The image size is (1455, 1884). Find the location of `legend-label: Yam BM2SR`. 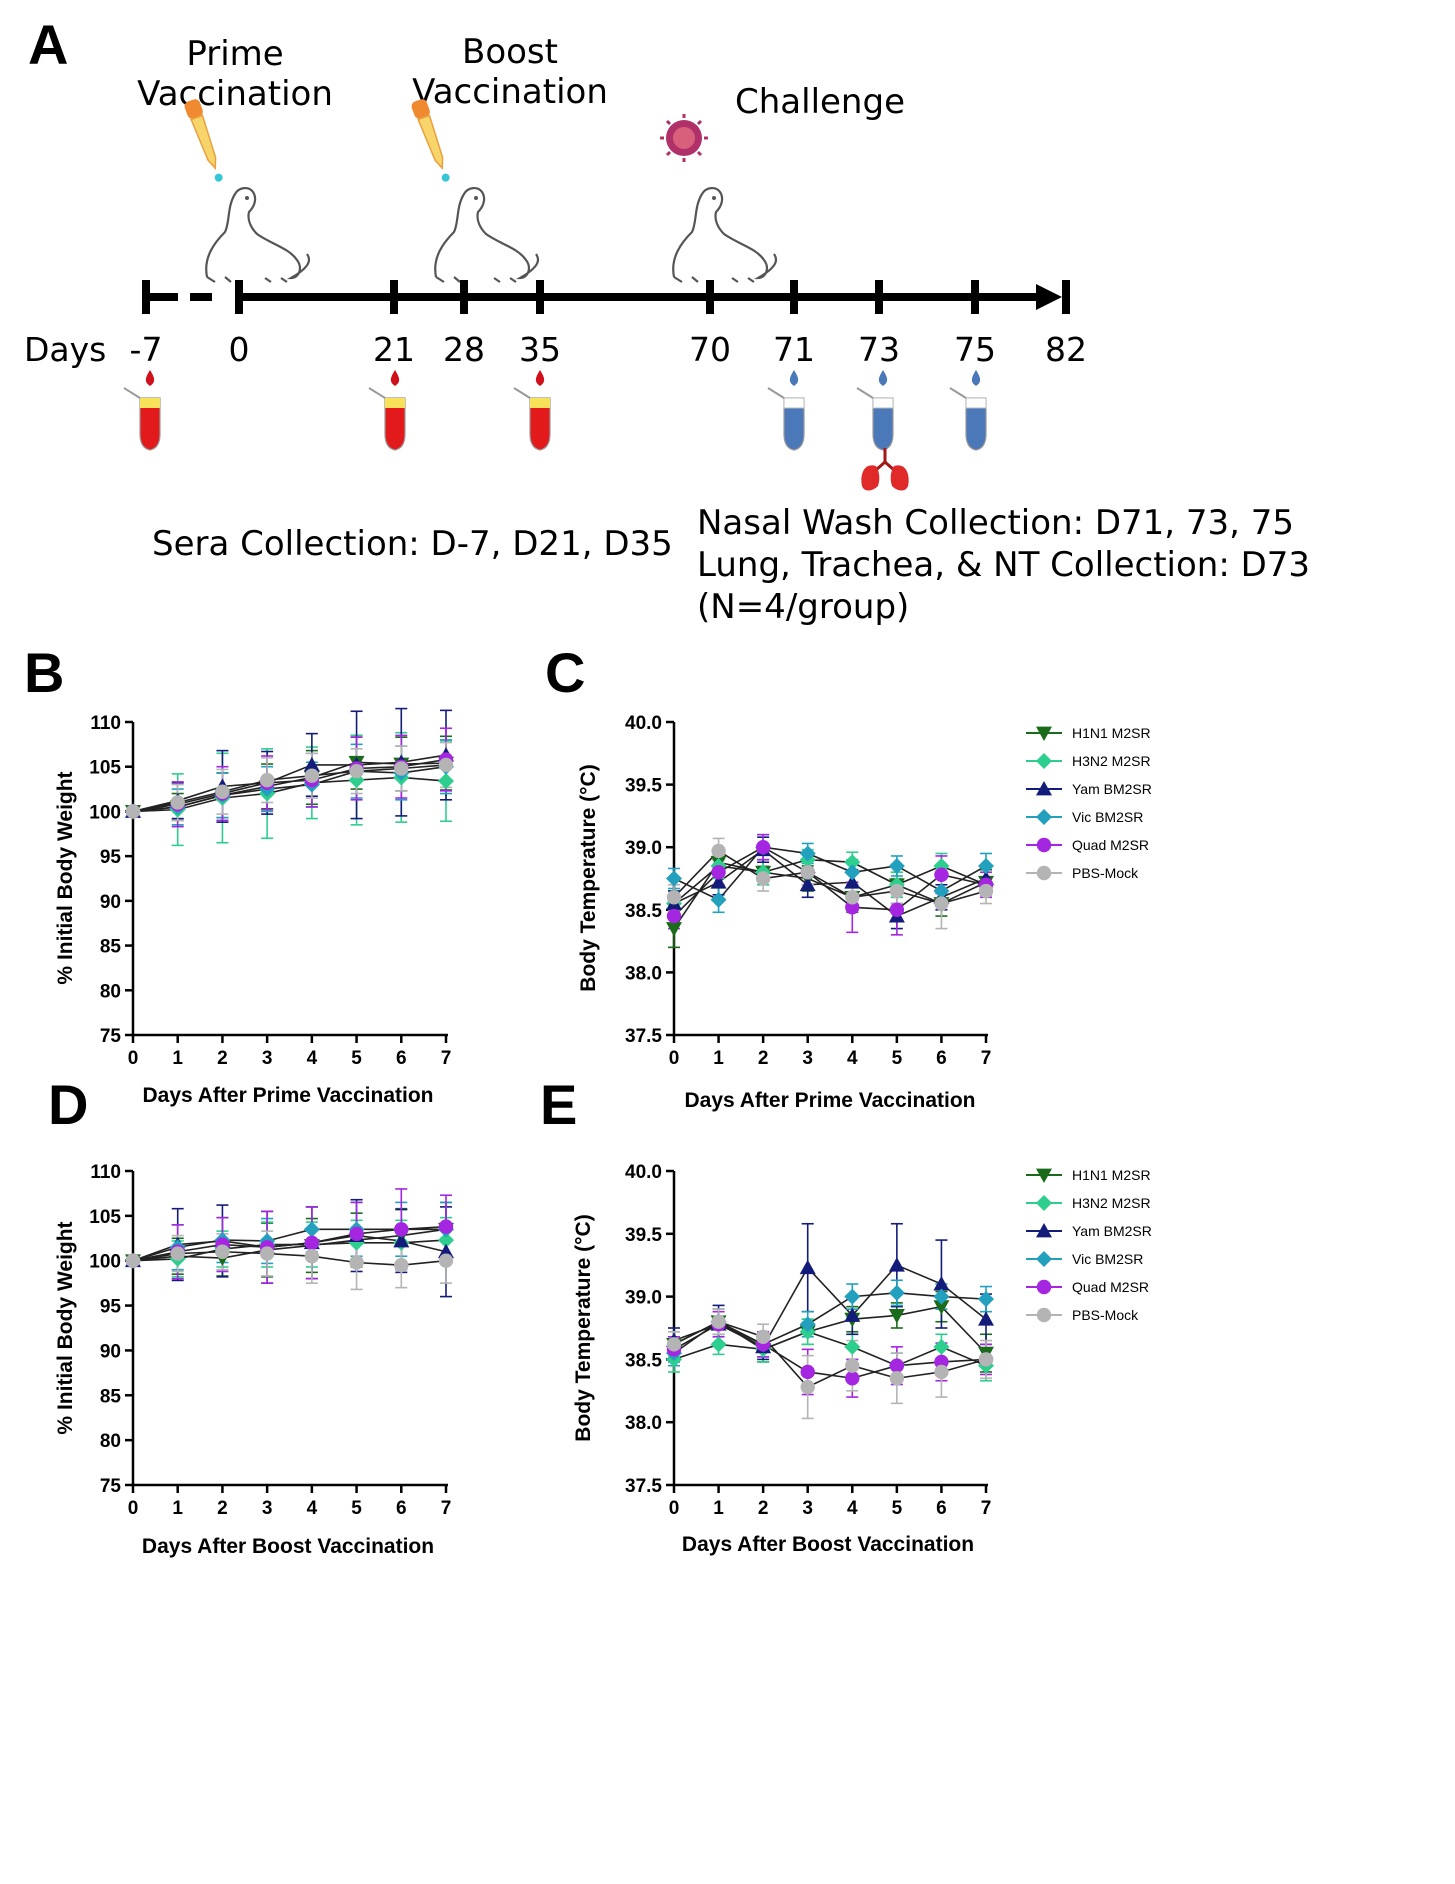

legend-label: Yam BM2SR is located at coordinates (1112, 789).